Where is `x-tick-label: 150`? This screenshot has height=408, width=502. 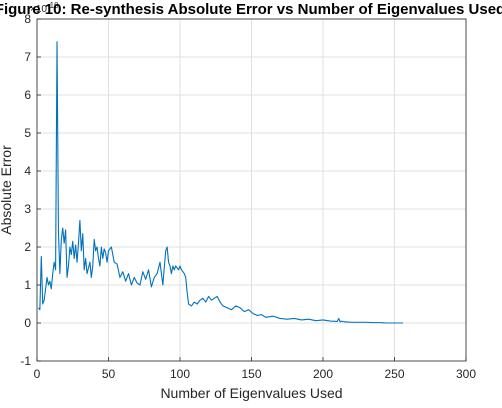 x-tick-label: 150 is located at coordinates (251, 374).